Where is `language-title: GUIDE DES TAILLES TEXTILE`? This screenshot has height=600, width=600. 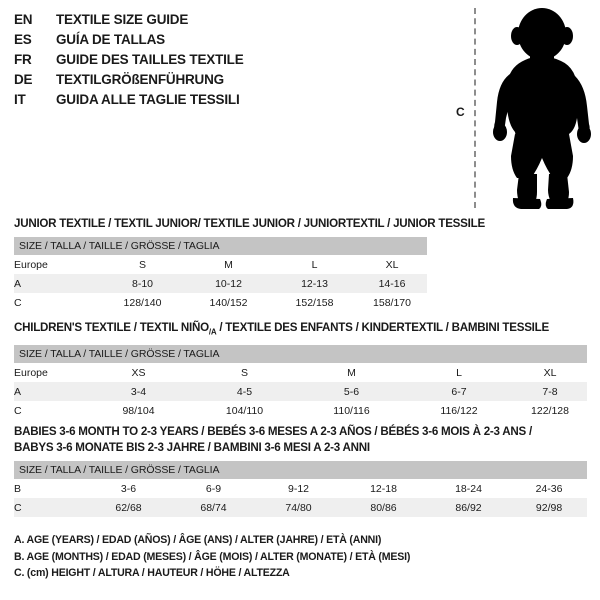
language-title: GUIDE DES TAILLES TEXTILE is located at coordinates (150, 59).